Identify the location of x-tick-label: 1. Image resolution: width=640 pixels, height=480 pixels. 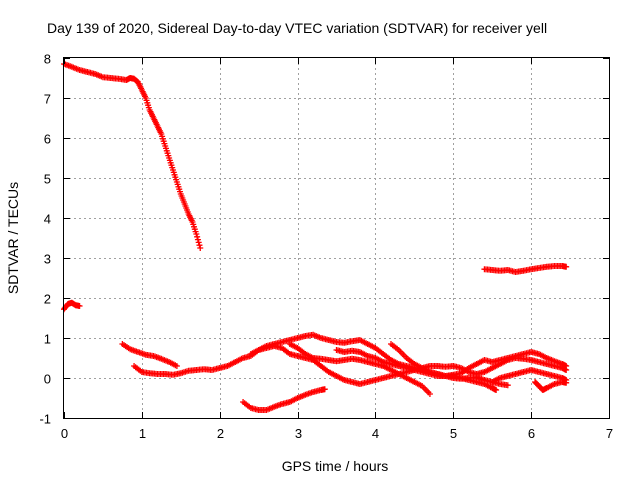
(142, 433).